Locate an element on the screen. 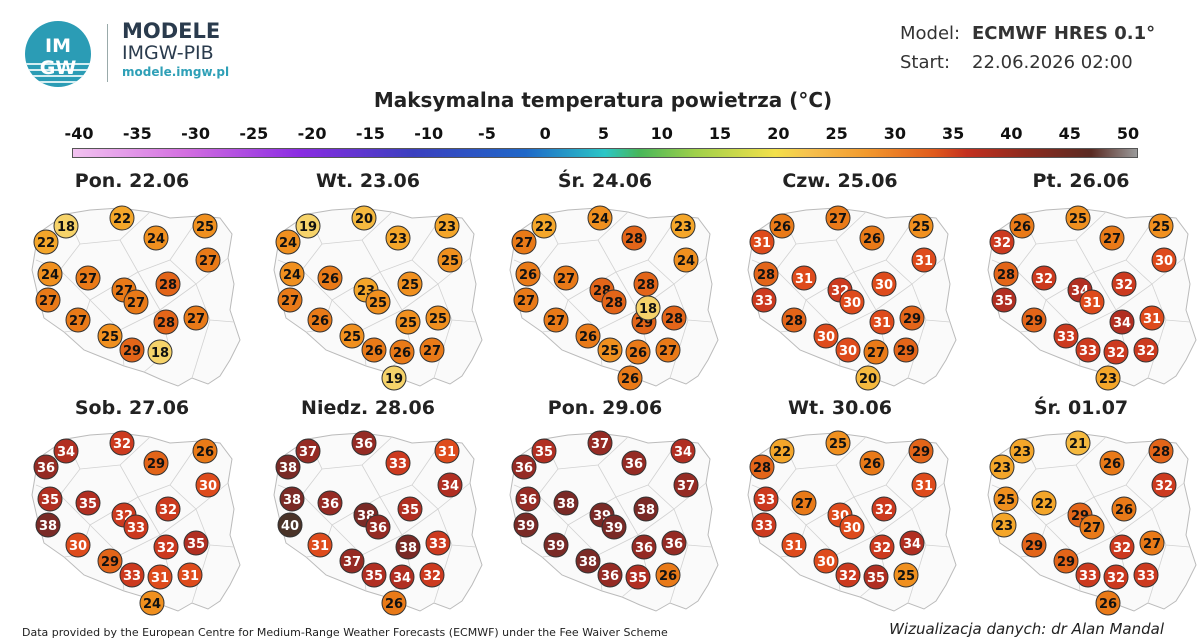  bubble-value: 39 is located at coordinates (526, 526).